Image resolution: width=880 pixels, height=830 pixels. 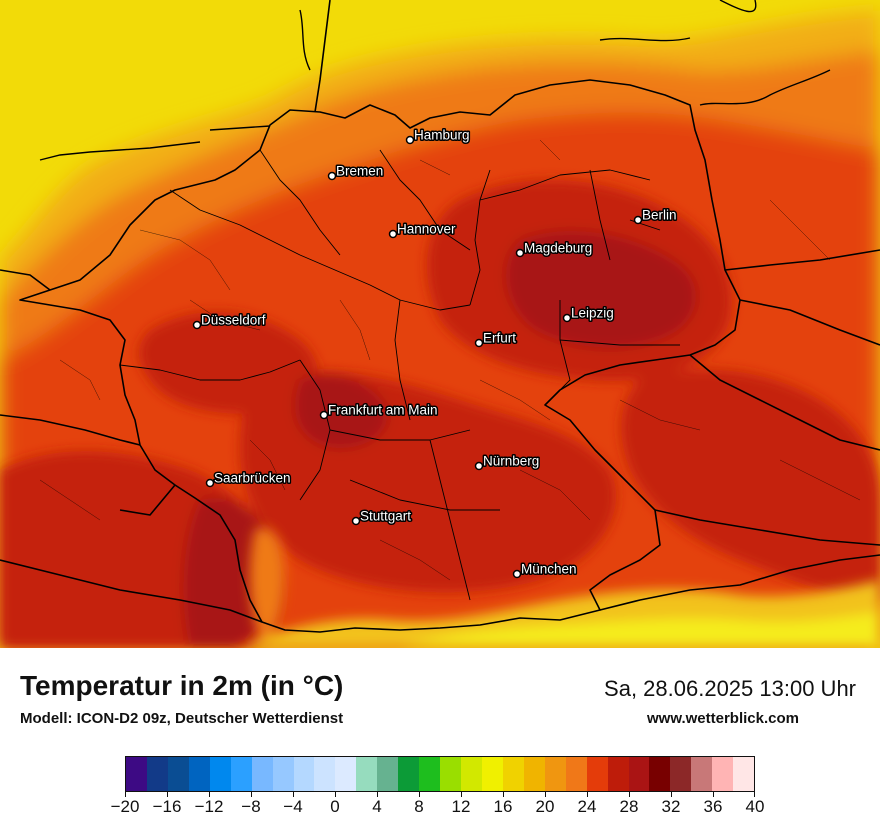 I want to click on city-marker-leipzig: Leipzig, so click(x=588, y=313).